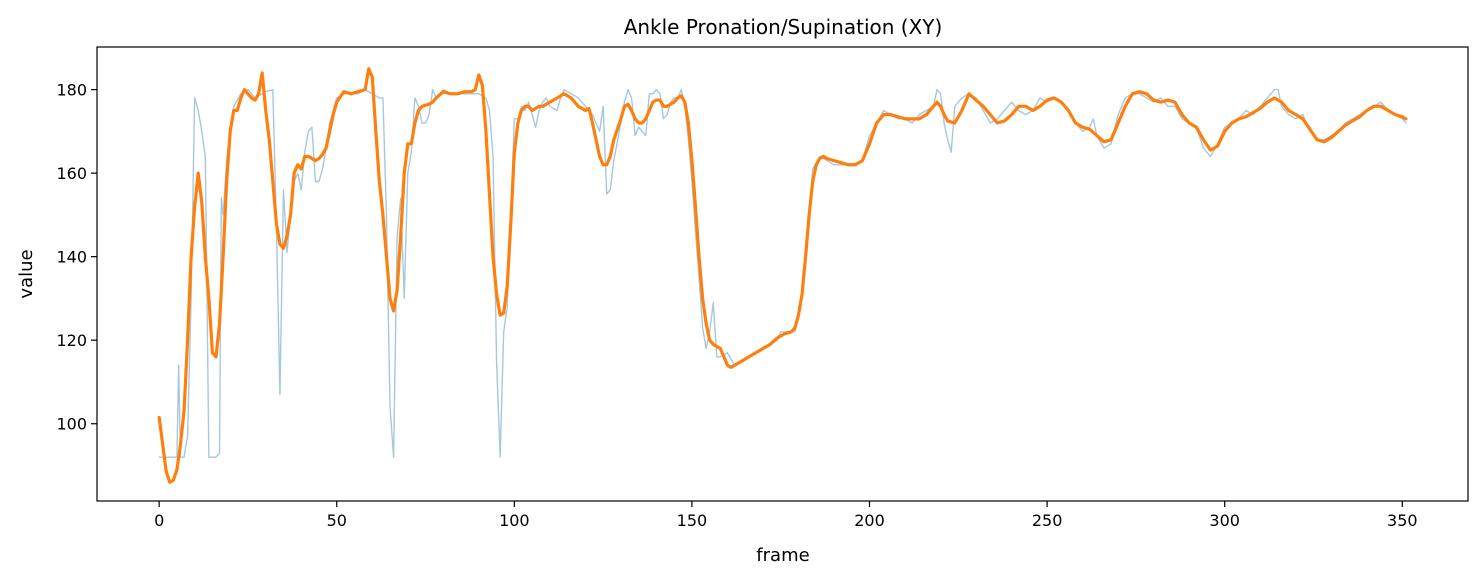 The image size is (1484, 585). I want to click on x-axis-label: frame, so click(782, 555).